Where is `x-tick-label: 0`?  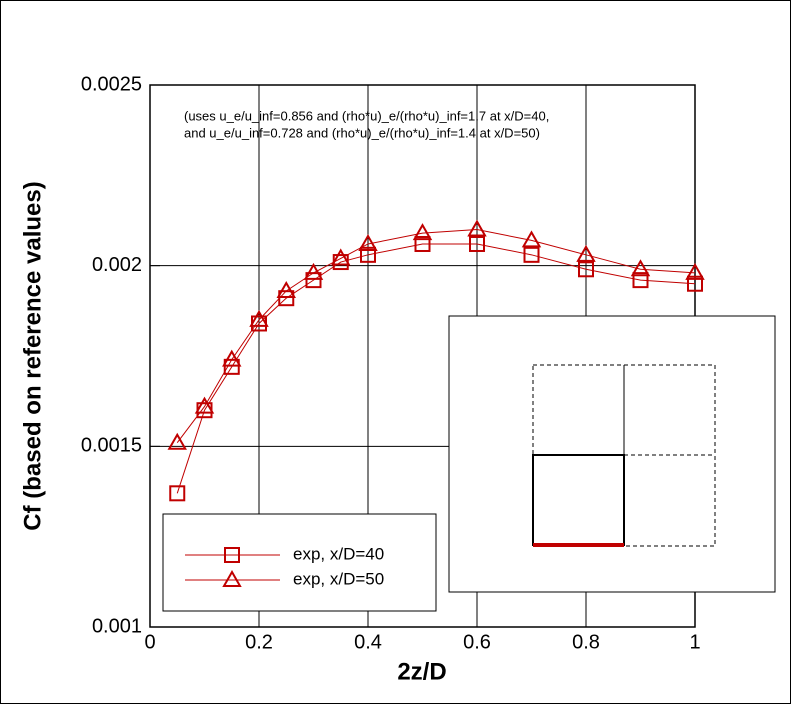
x-tick-label: 0 is located at coordinates (149, 642).